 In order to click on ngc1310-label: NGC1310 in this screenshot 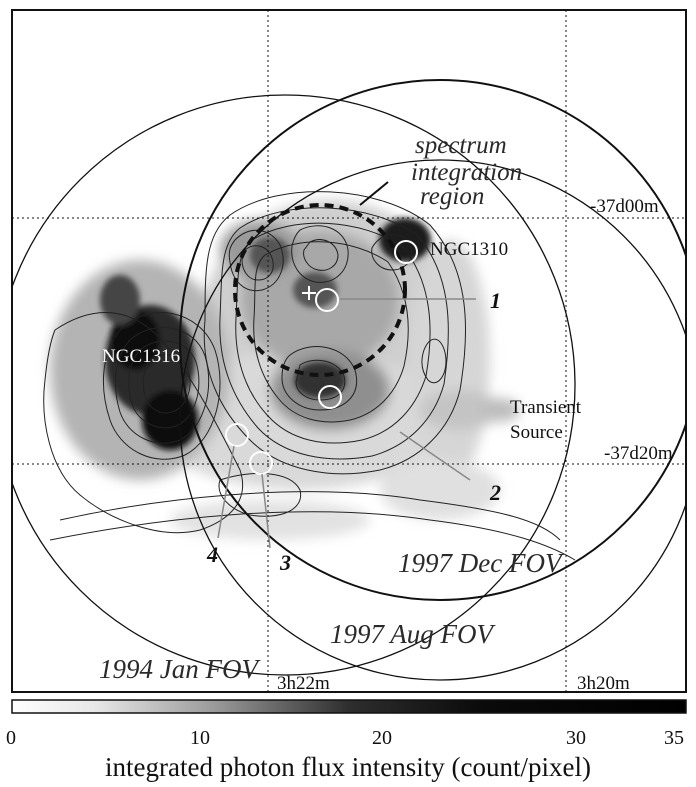, I will do `click(469, 249)`.